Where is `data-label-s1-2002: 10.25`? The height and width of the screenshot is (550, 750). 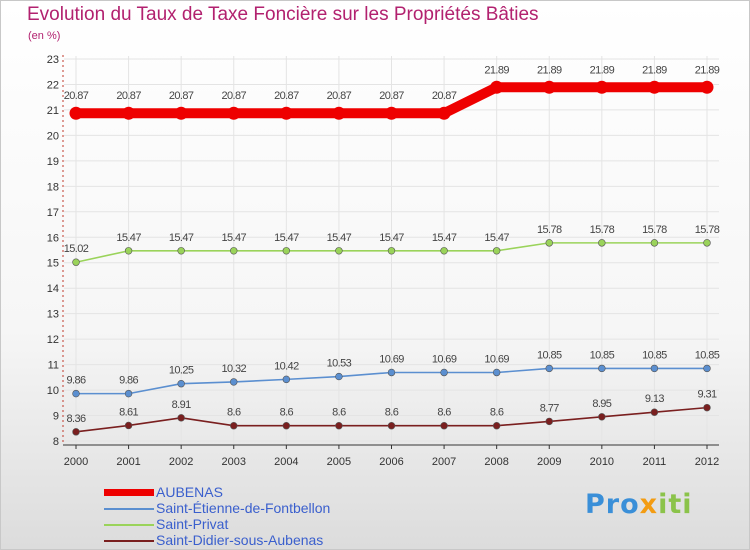
data-label-s1-2002: 10.25 is located at coordinates (181, 371).